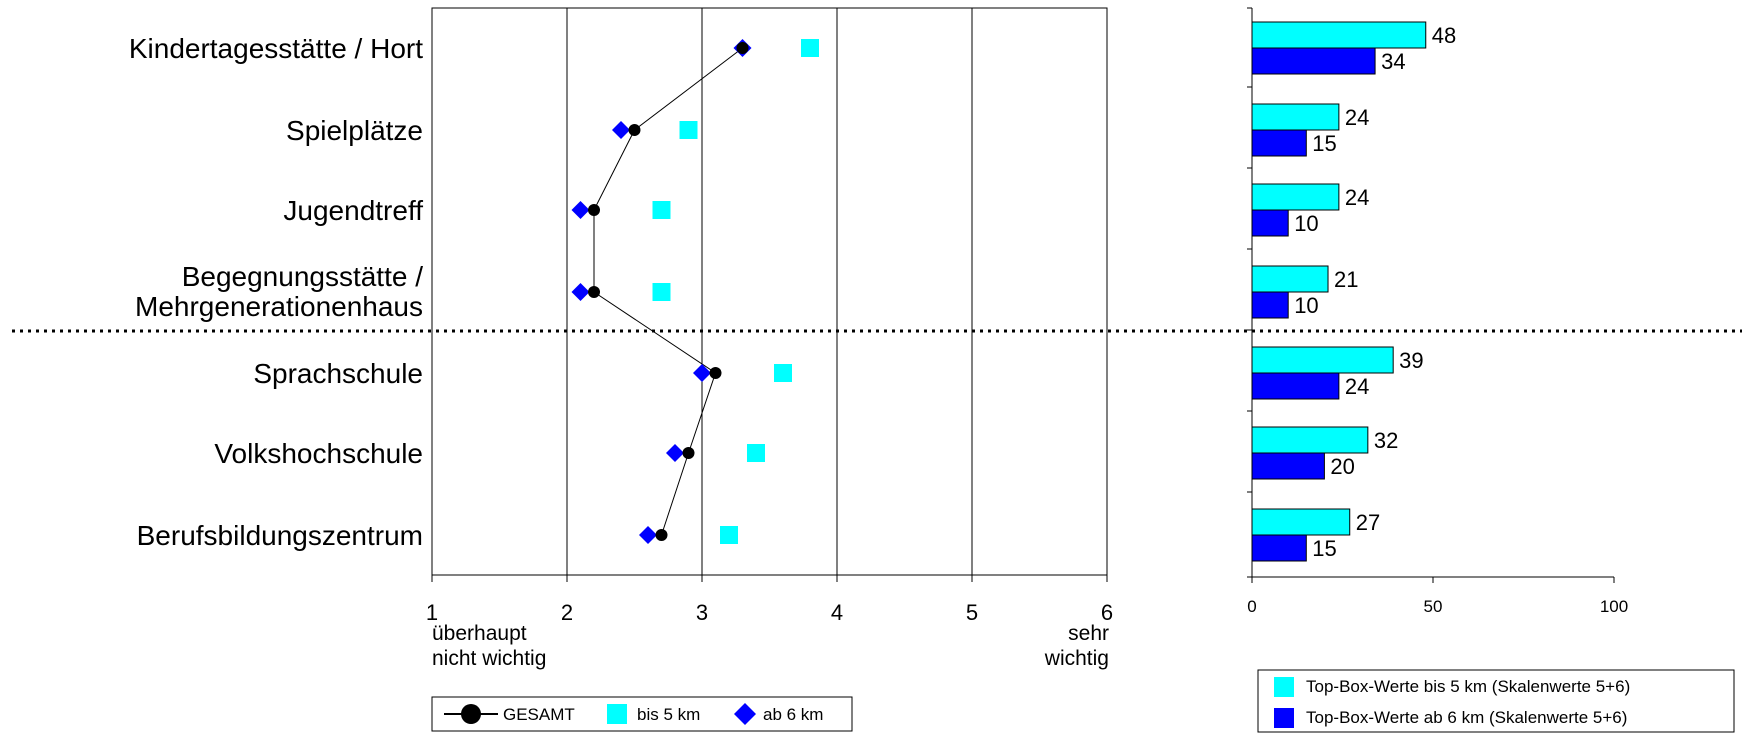  What do you see at coordinates (1284, 718) in the screenshot?
I see `legend-bar-ab6-swatch` at bounding box center [1284, 718].